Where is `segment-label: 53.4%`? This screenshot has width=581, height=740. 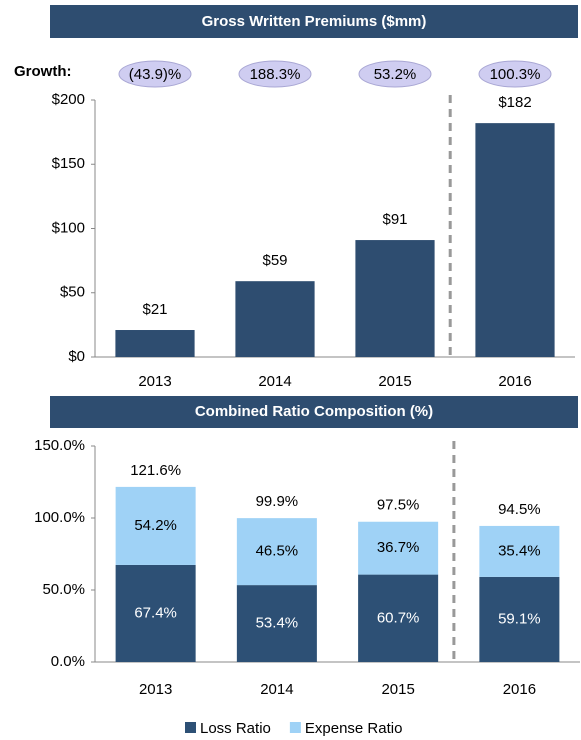
segment-label: 53.4% is located at coordinates (277, 623).